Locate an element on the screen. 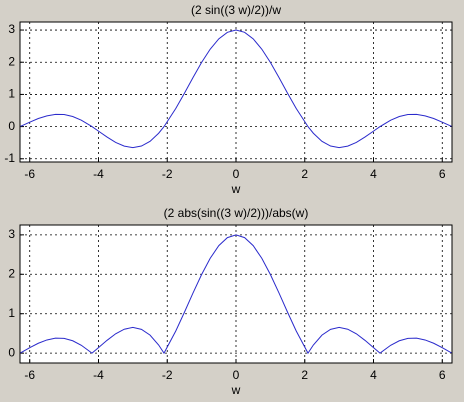 The height and width of the screenshot is (402, 464). chart-title: (2 abs(sin((3 w)/2)))/abs(w) is located at coordinates (236, 213).